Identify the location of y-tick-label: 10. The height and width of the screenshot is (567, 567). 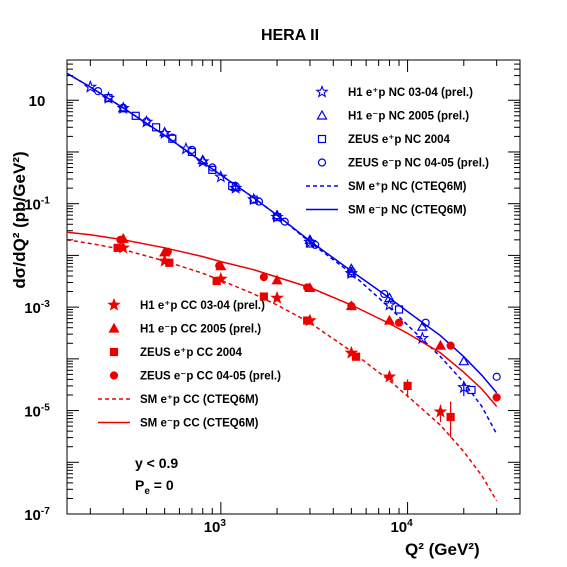
(37, 101).